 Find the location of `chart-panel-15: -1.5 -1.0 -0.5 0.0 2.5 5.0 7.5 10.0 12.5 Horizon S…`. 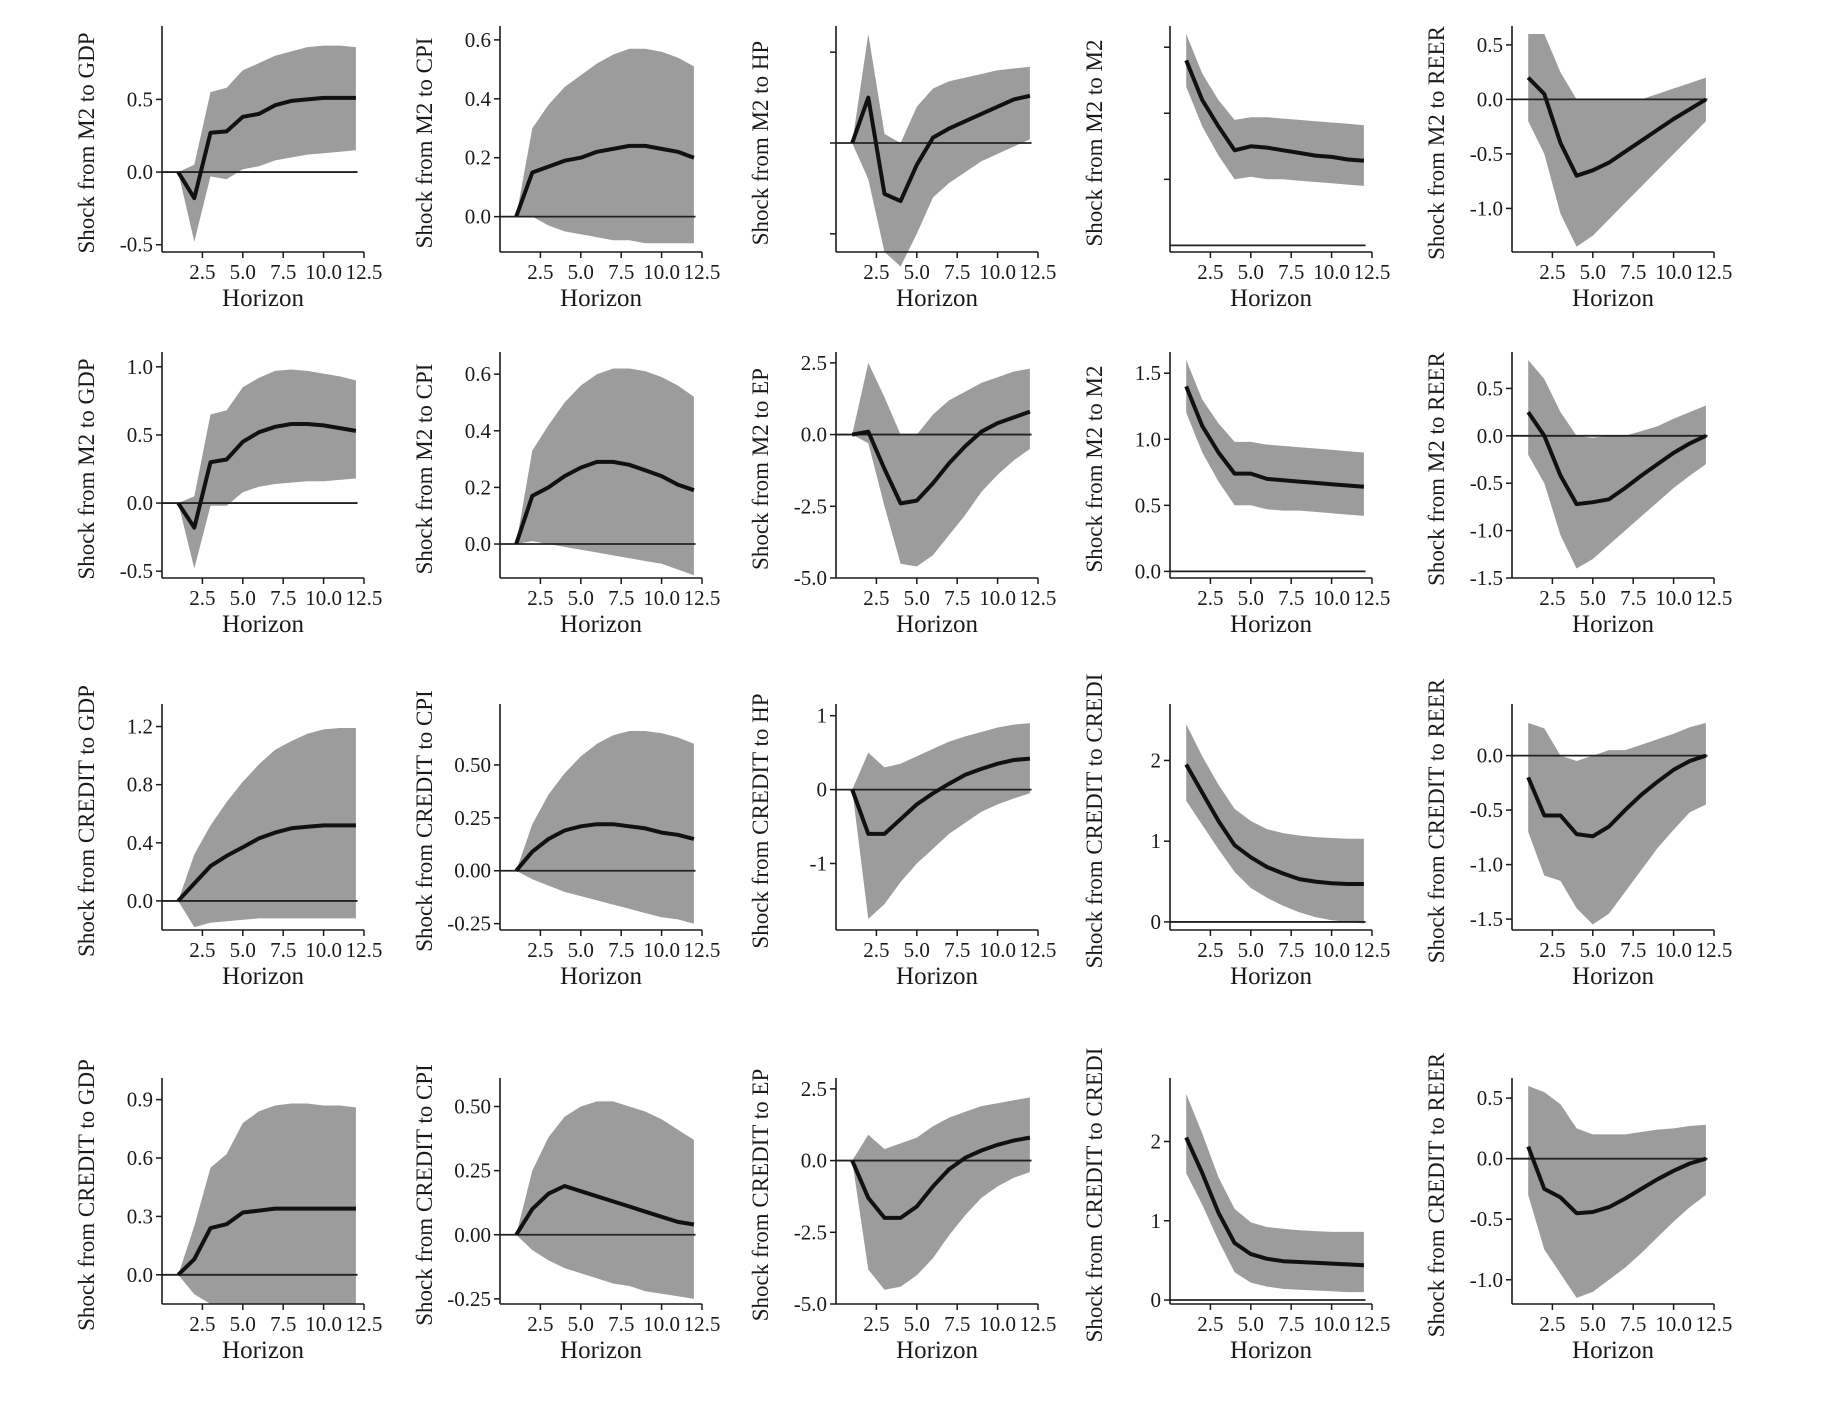

chart-panel-15: -1.5 -1.0 -0.5 0.0 2.5 5.0 7.5 10.0 12.5 Horizon S… is located at coordinates (1578, 834).